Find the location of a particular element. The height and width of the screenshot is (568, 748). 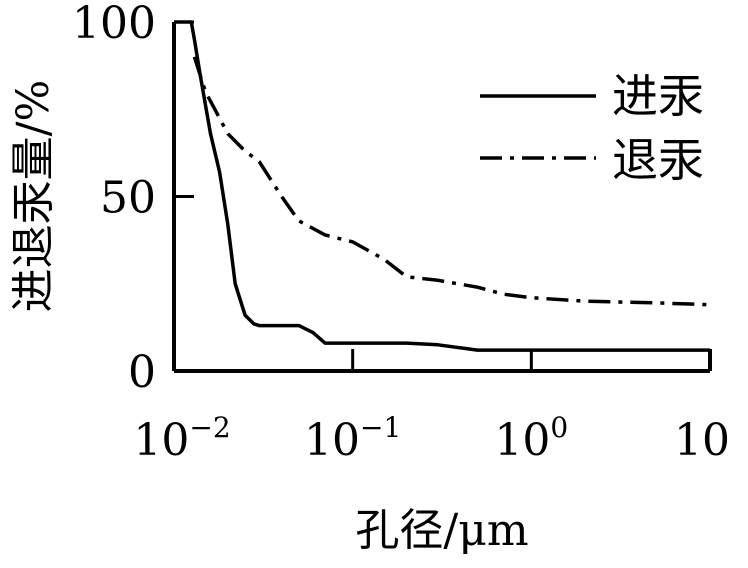

x-axis-label: 孔径/μm is located at coordinates (441, 530).